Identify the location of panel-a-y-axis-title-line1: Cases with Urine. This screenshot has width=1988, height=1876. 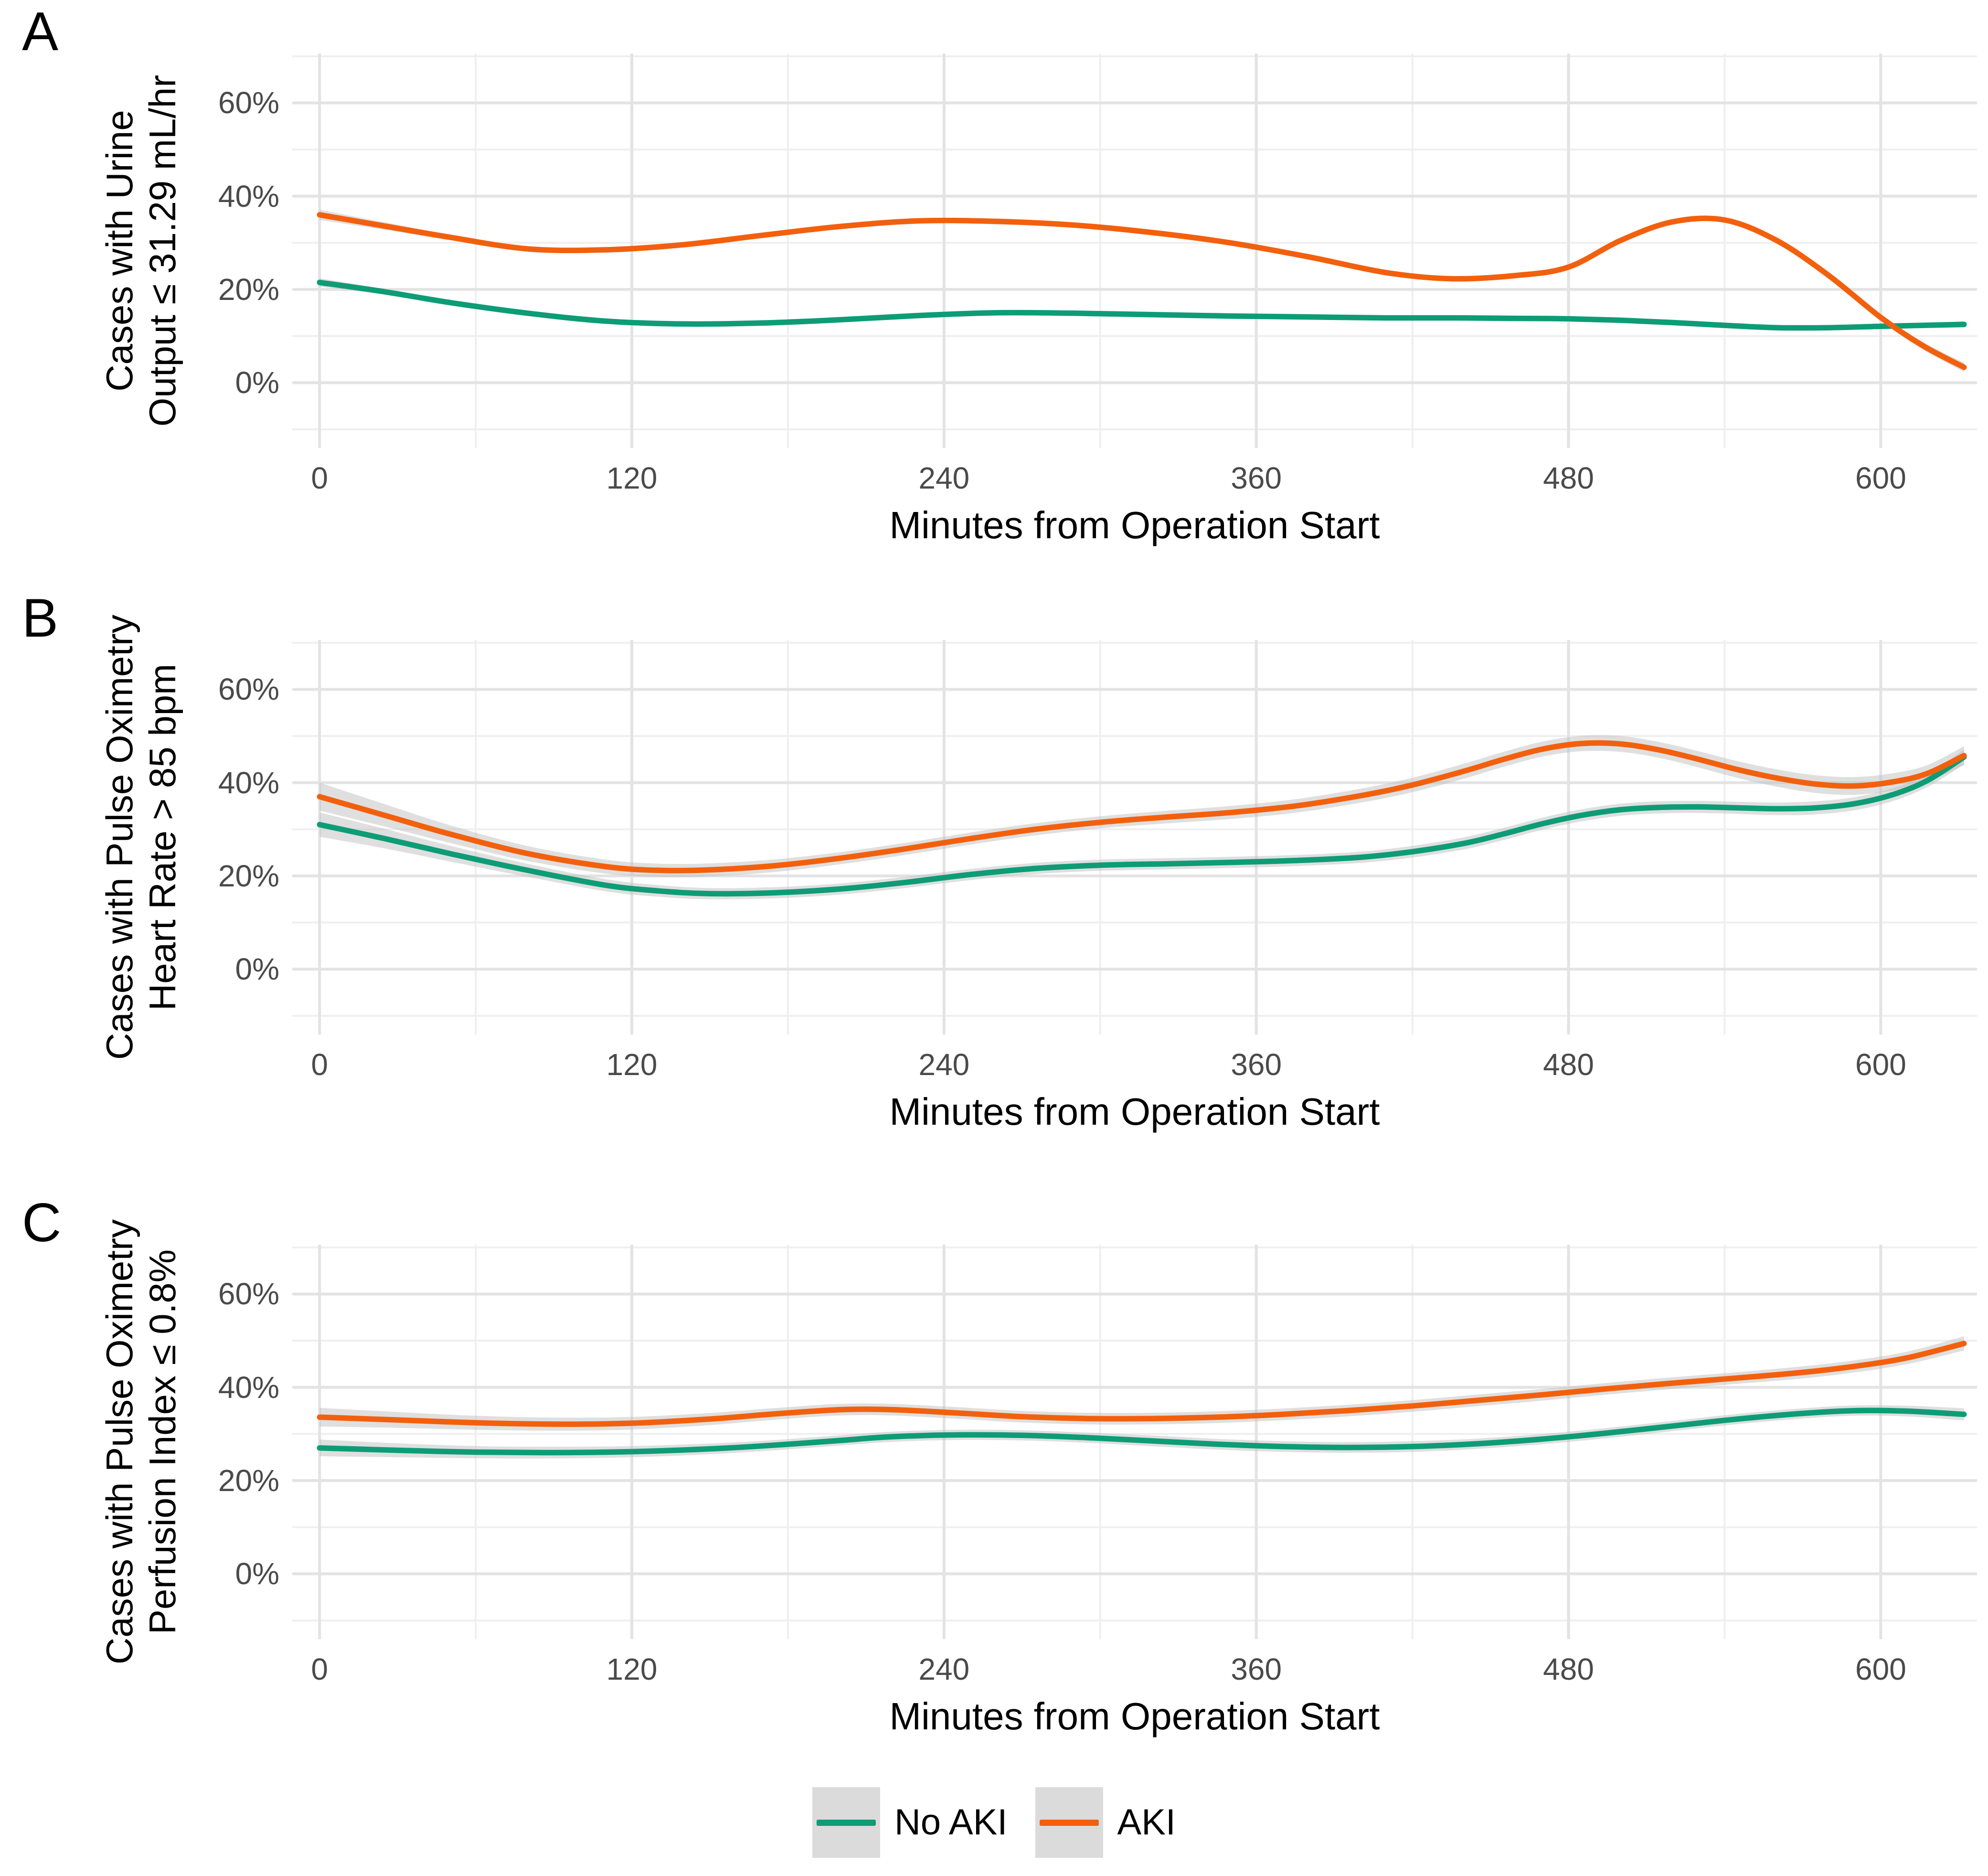
(119, 251).